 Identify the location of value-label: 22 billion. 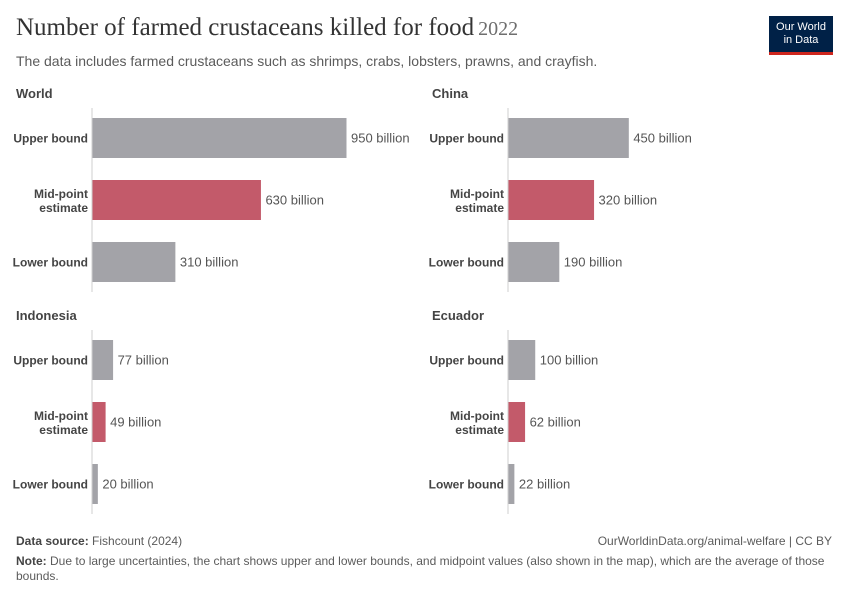
(544, 484).